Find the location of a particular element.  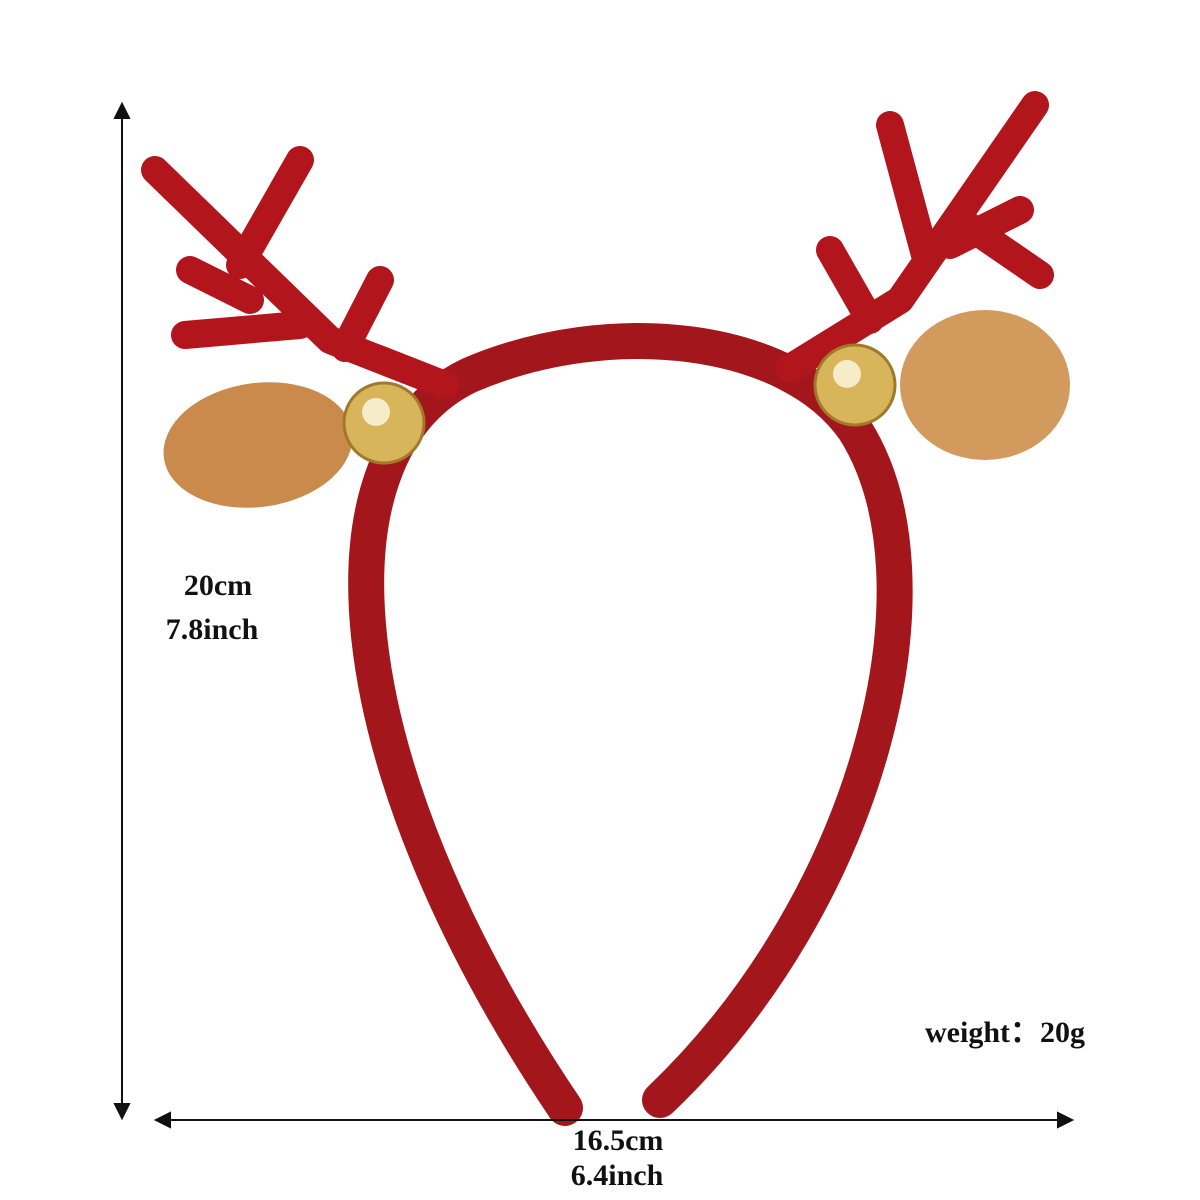

right-antler is located at coordinates (915, 236).